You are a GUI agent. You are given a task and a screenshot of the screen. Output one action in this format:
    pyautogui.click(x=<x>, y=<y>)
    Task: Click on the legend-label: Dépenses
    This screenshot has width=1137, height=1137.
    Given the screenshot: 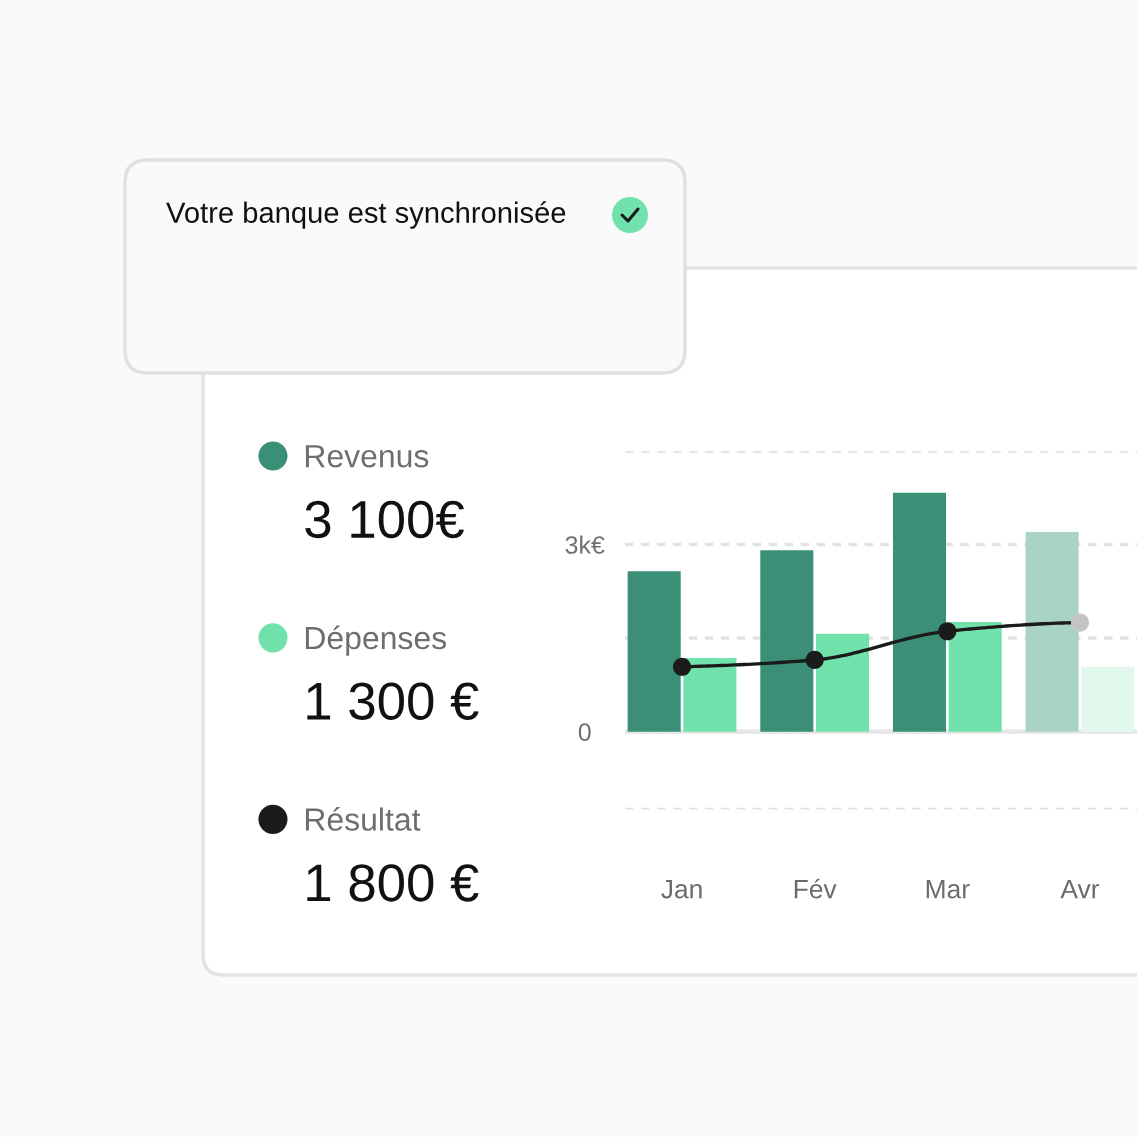 What is the action you would take?
    pyautogui.click(x=376, y=640)
    